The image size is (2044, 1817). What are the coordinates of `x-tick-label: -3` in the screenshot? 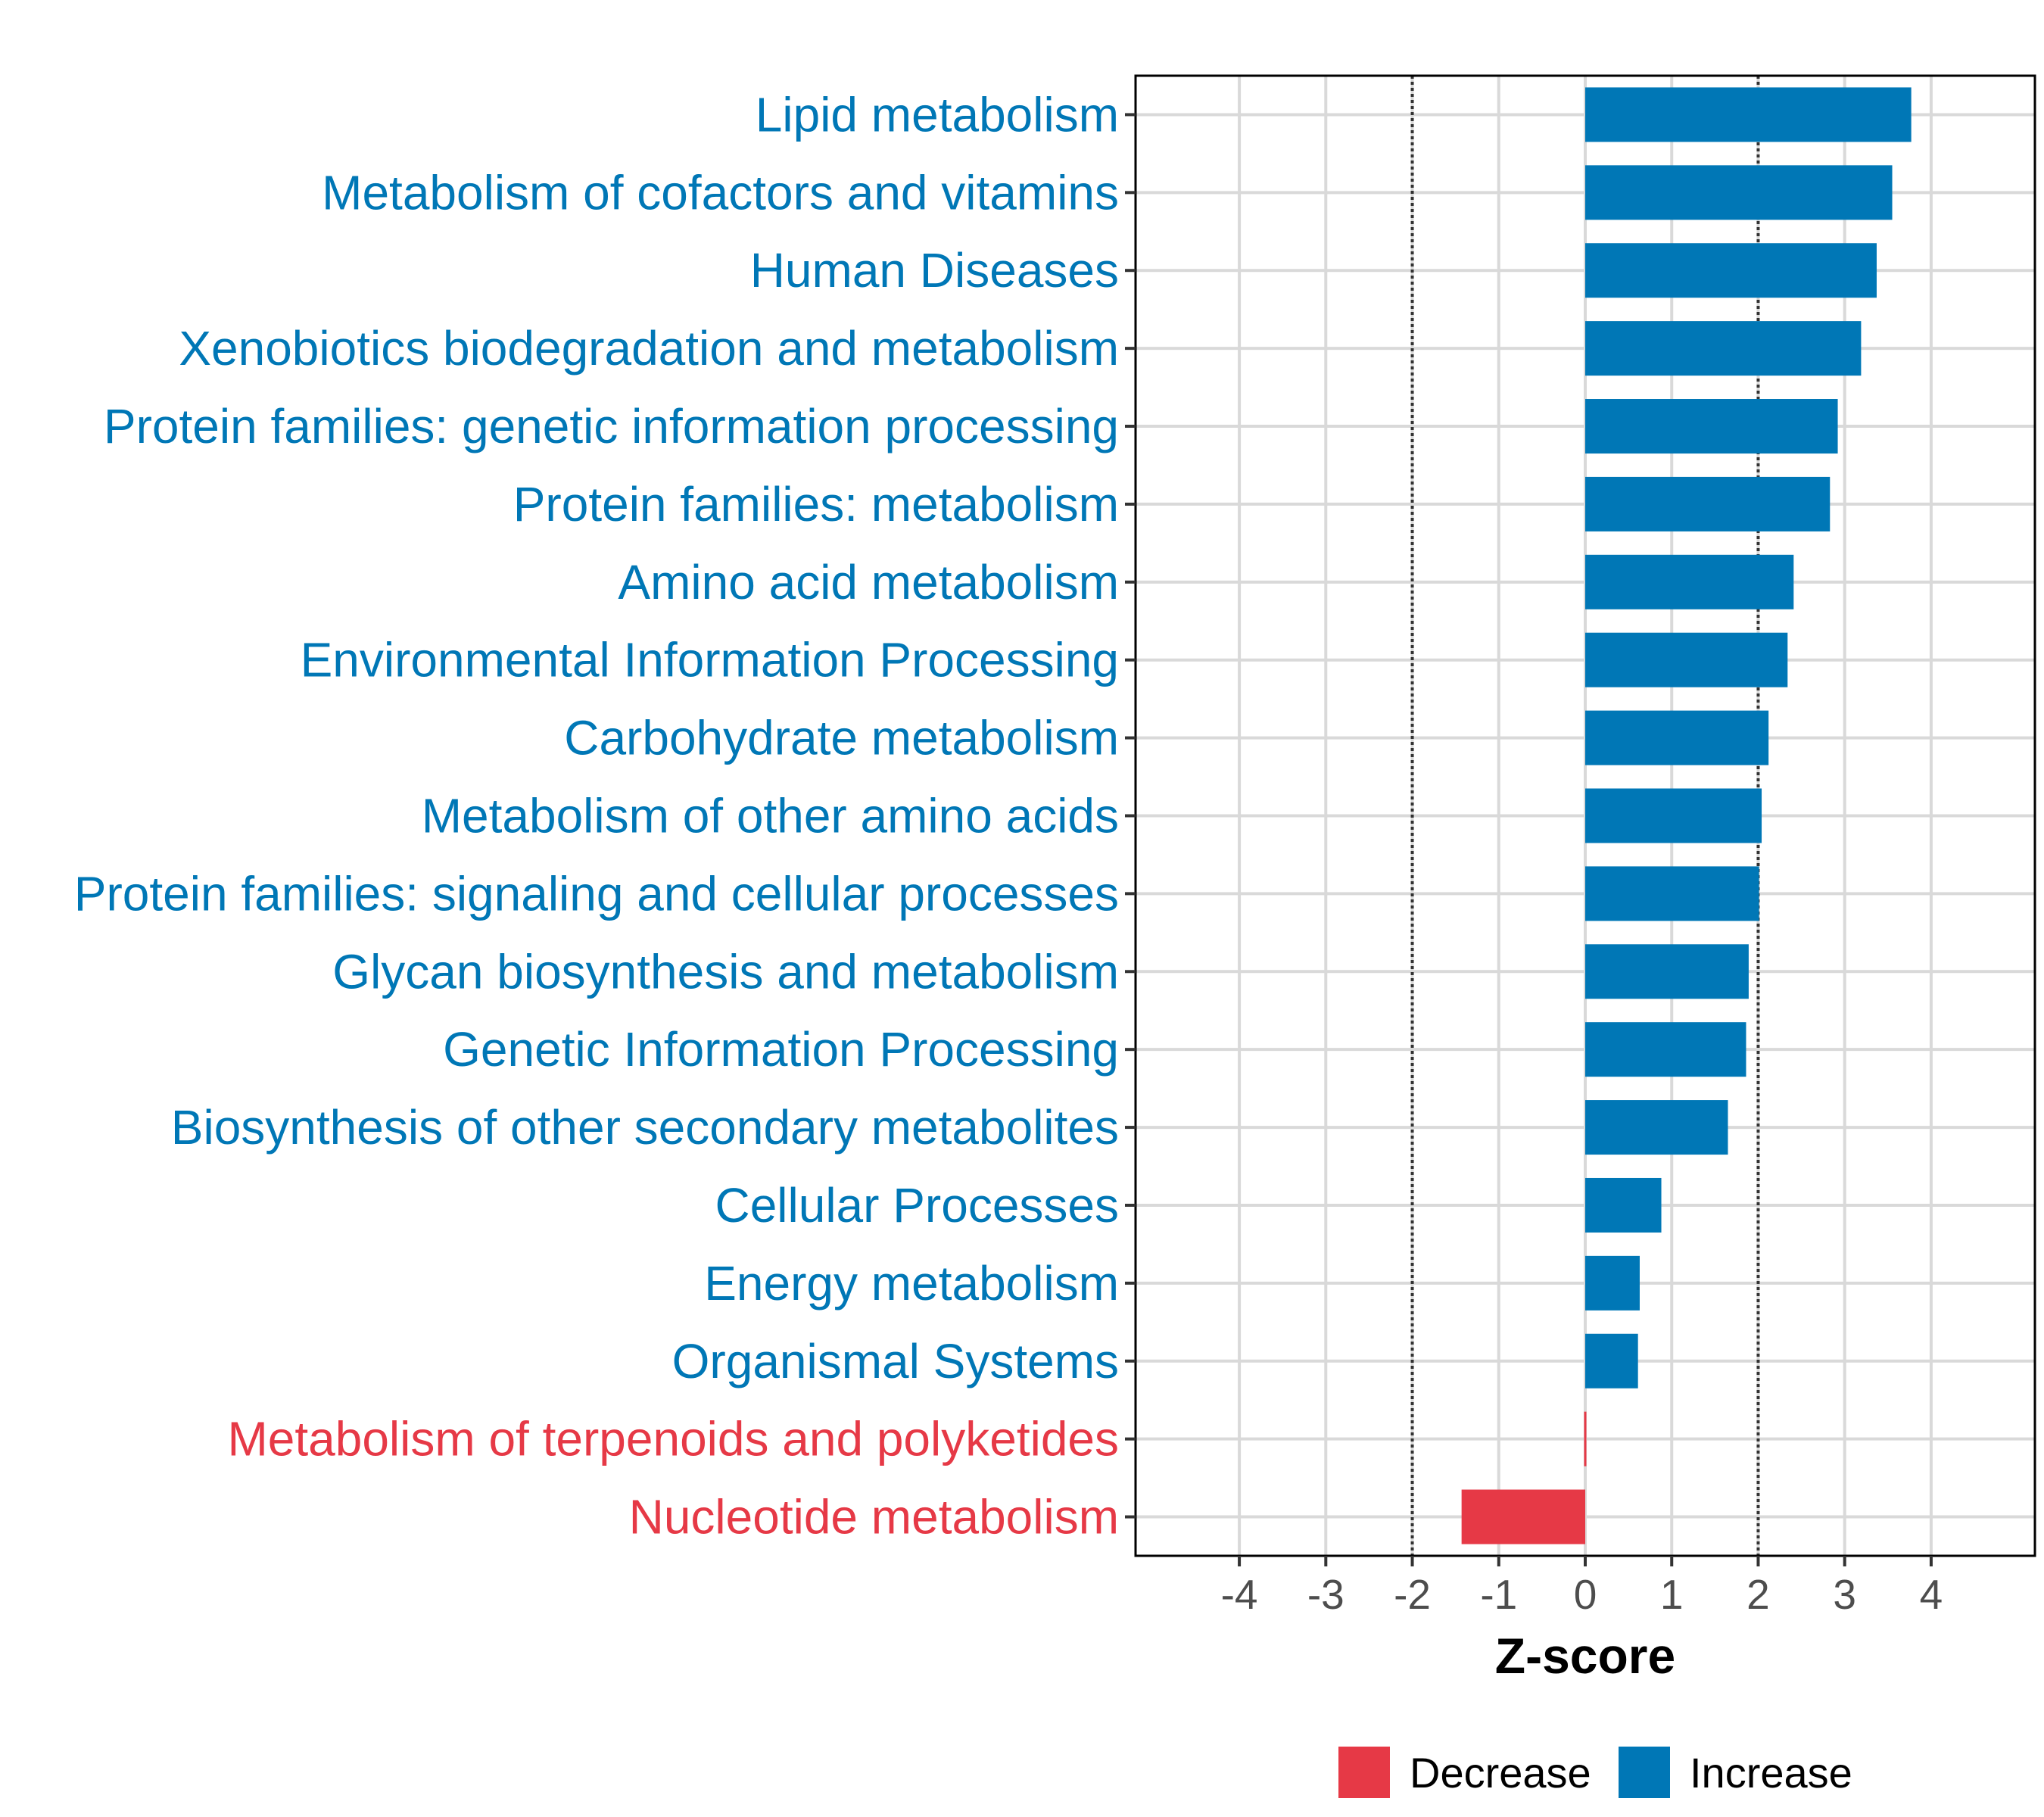 It's located at (1325, 1594).